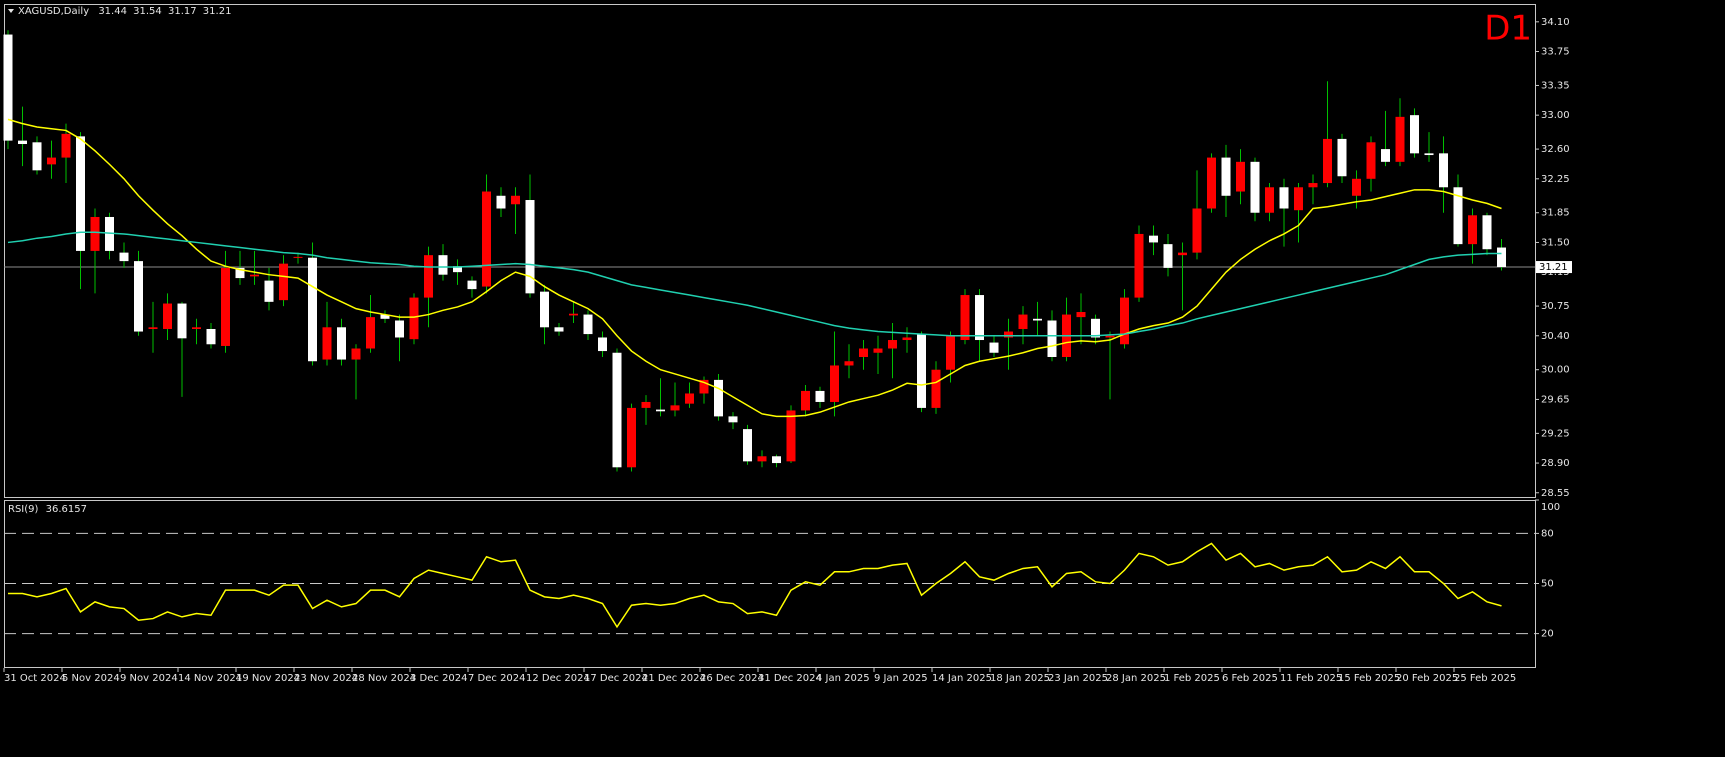  Describe the element at coordinates (268, 678) in the screenshot. I see `x-tick-label: 19 Nov 2024` at that location.